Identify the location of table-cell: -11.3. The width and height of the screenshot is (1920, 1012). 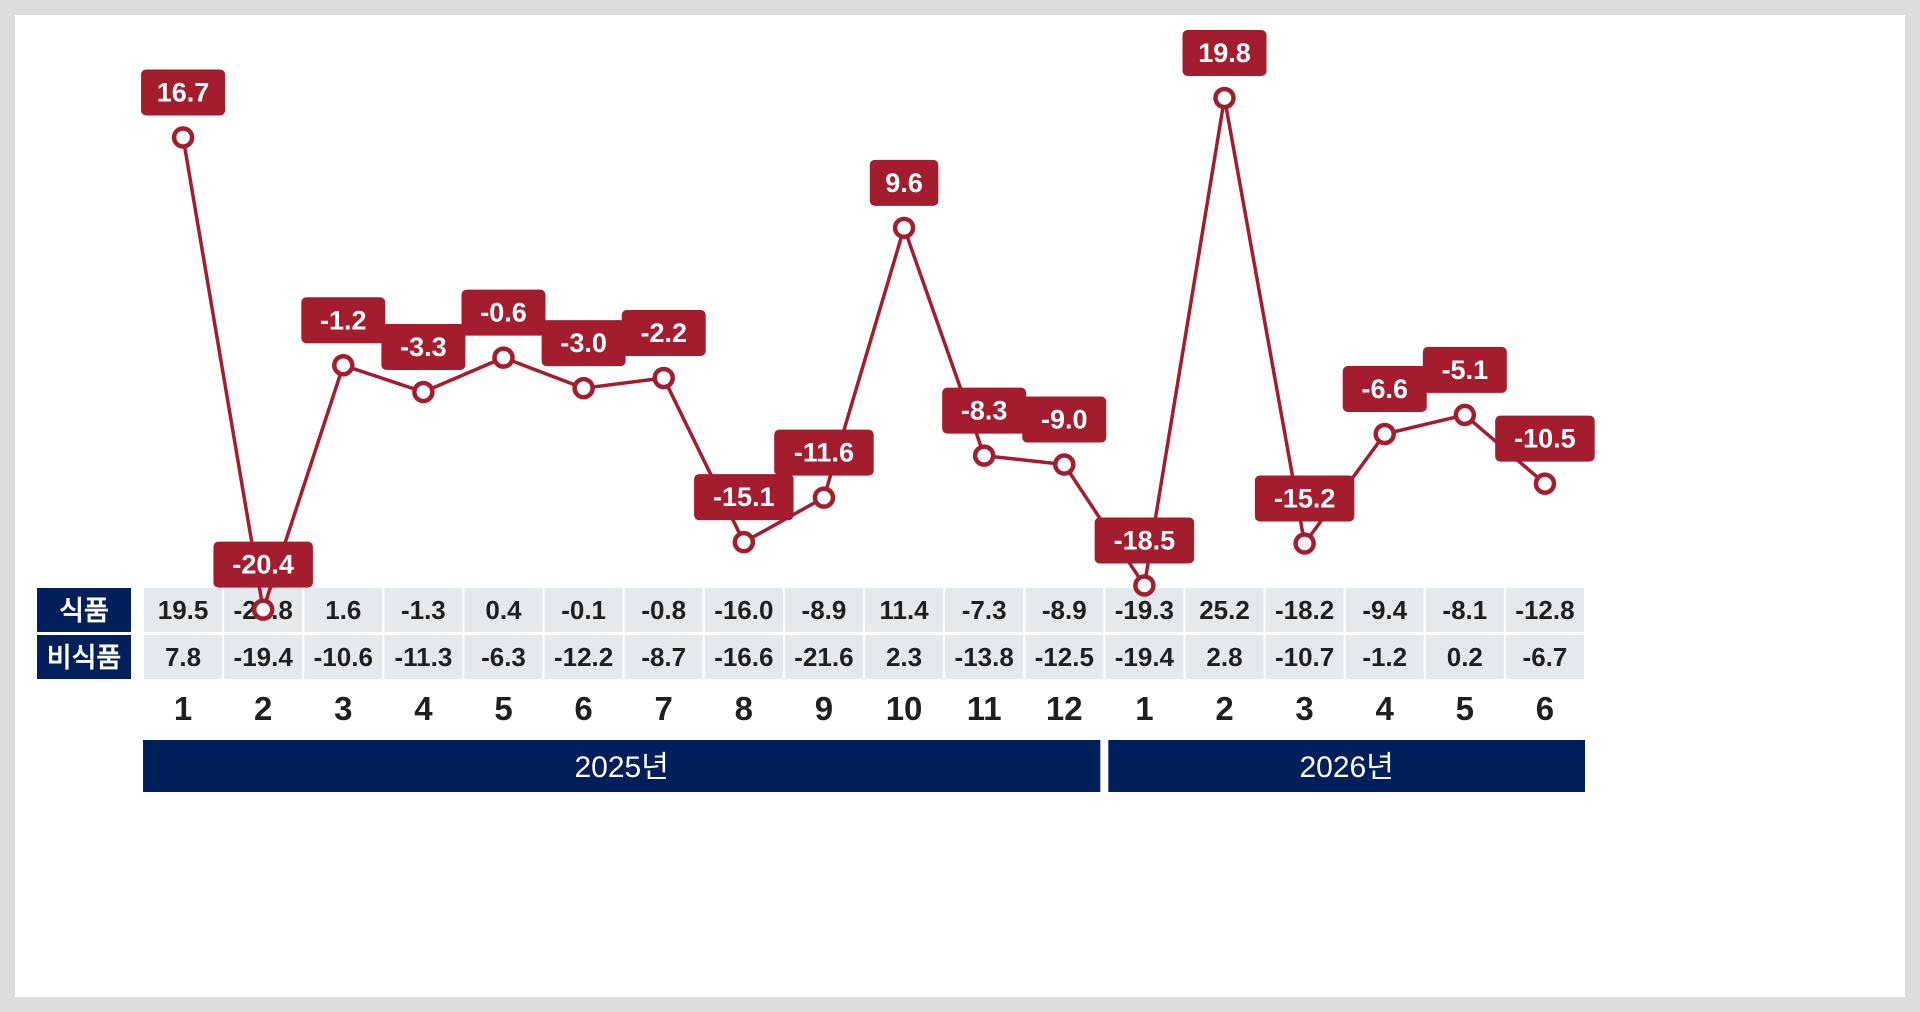
(423, 657).